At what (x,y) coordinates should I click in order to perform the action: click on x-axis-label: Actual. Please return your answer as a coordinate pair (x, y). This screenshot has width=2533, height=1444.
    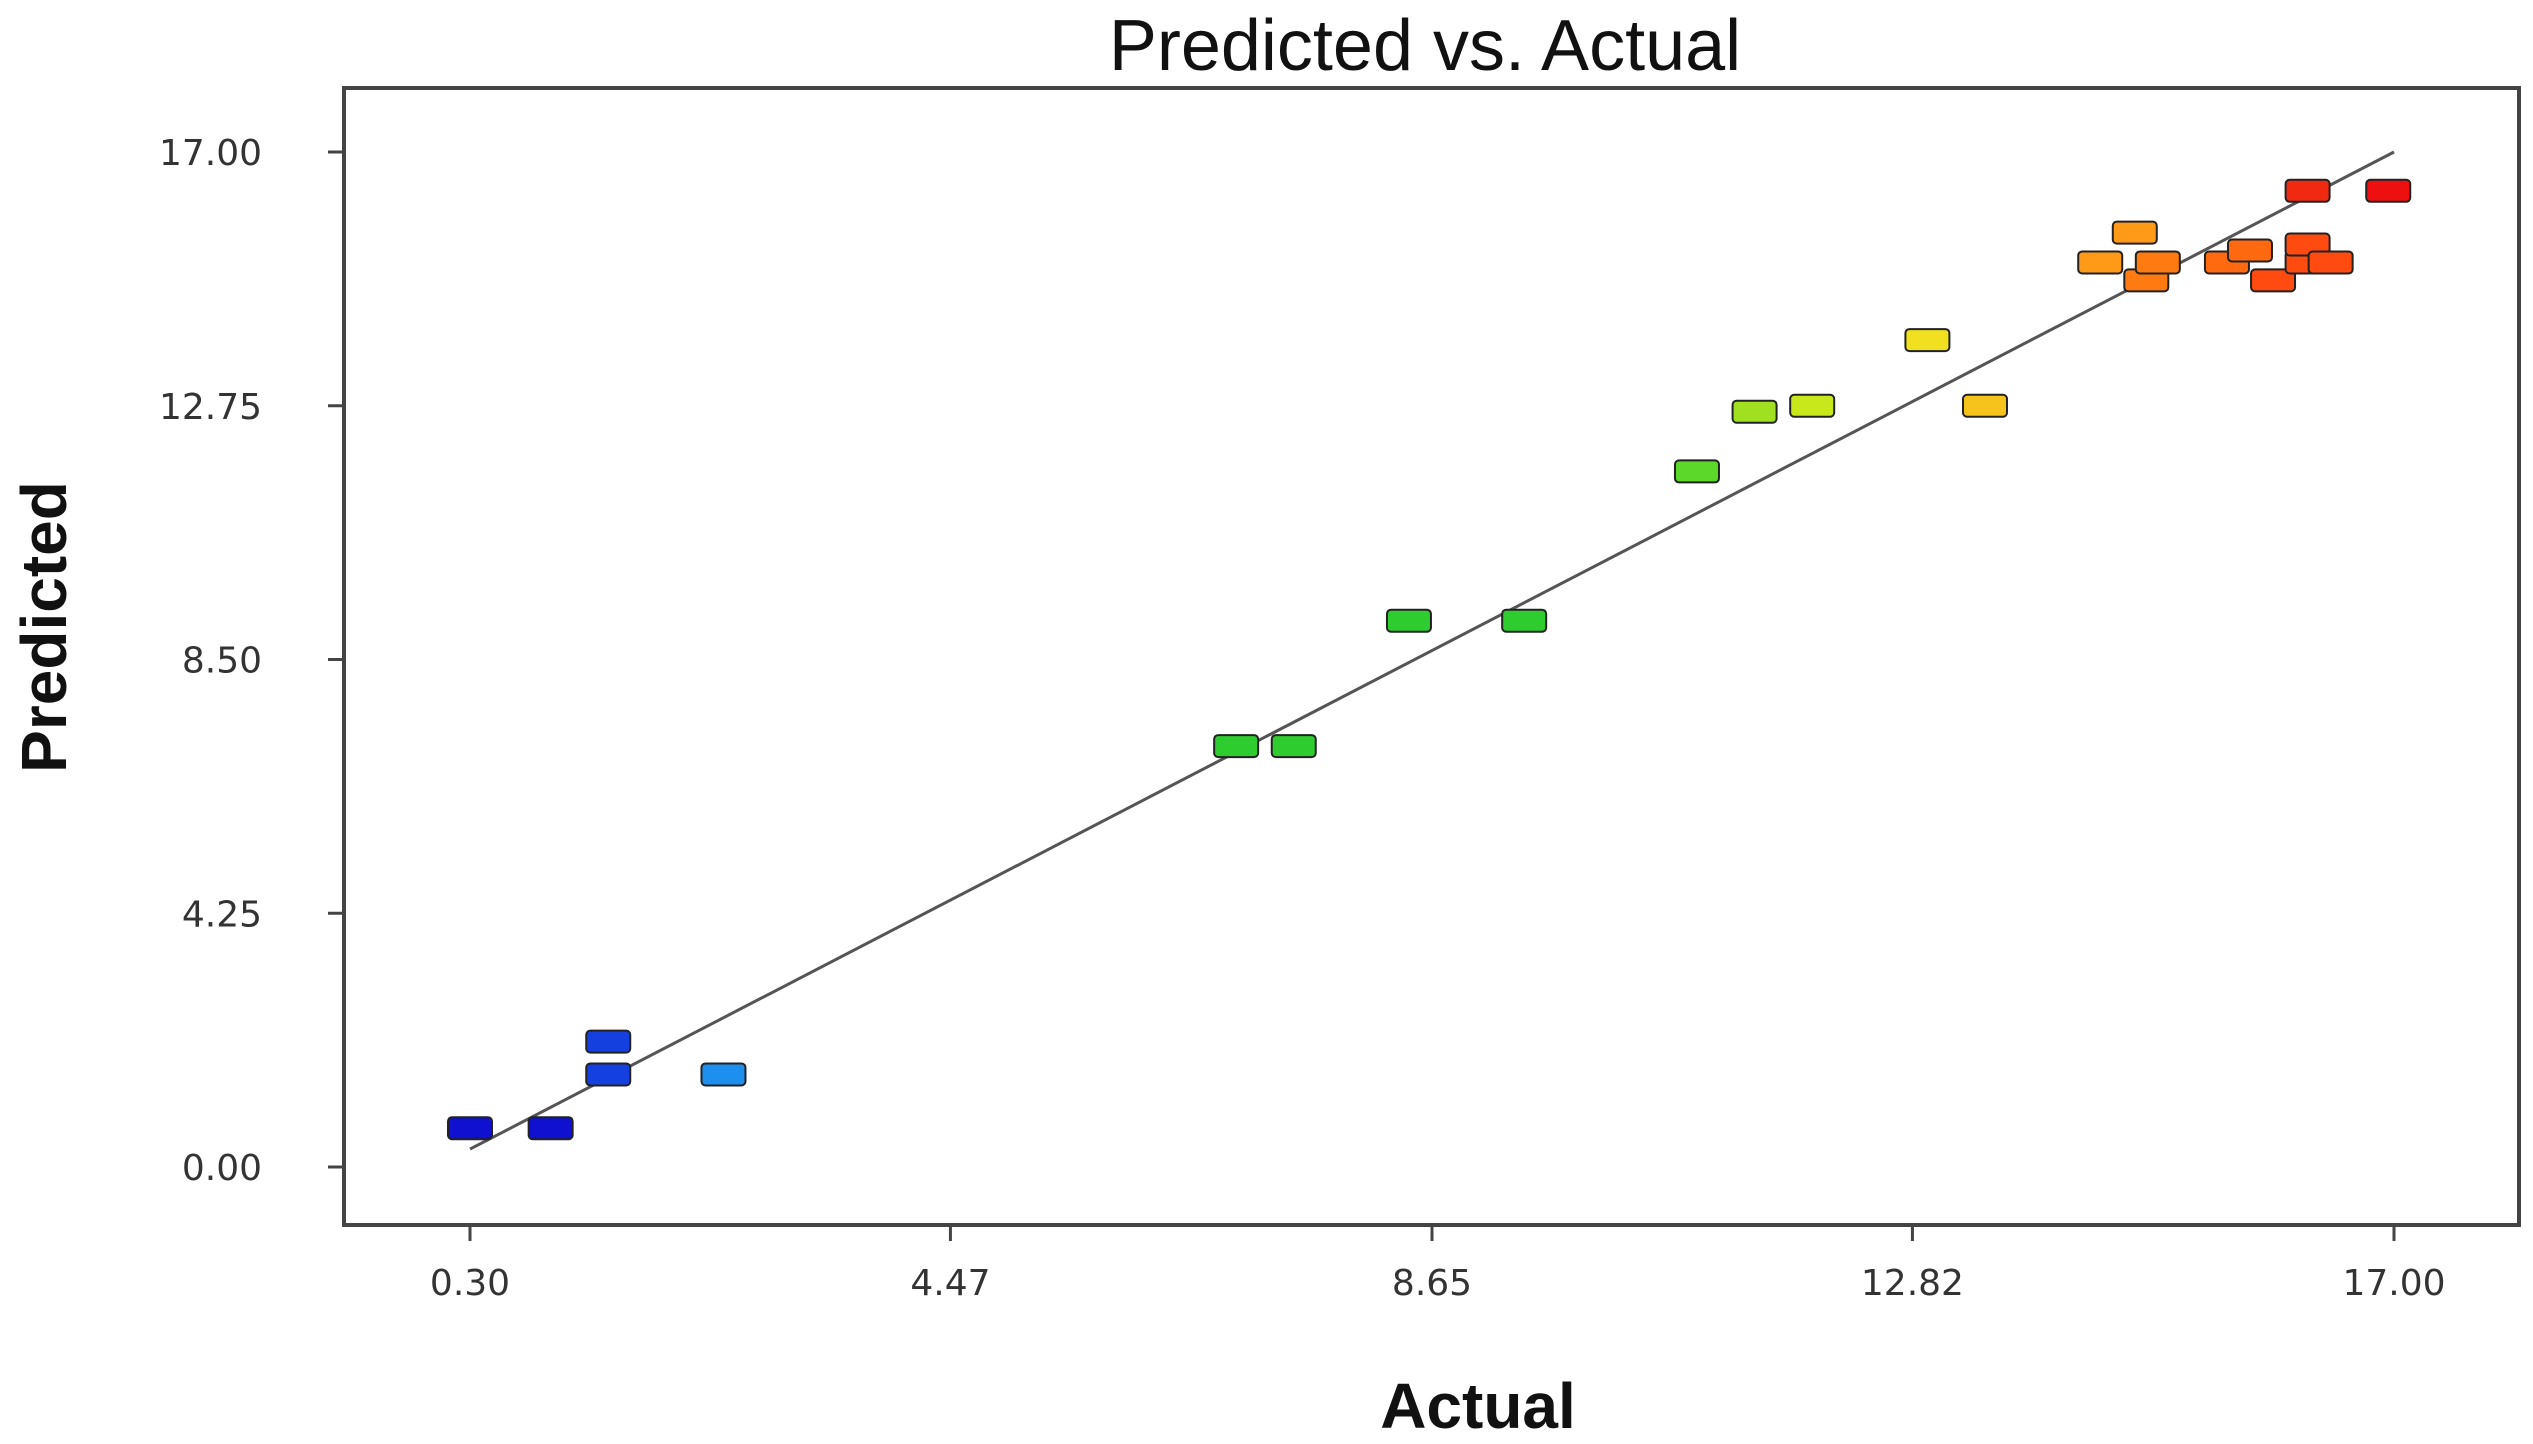
    Looking at the image, I should click on (1478, 1406).